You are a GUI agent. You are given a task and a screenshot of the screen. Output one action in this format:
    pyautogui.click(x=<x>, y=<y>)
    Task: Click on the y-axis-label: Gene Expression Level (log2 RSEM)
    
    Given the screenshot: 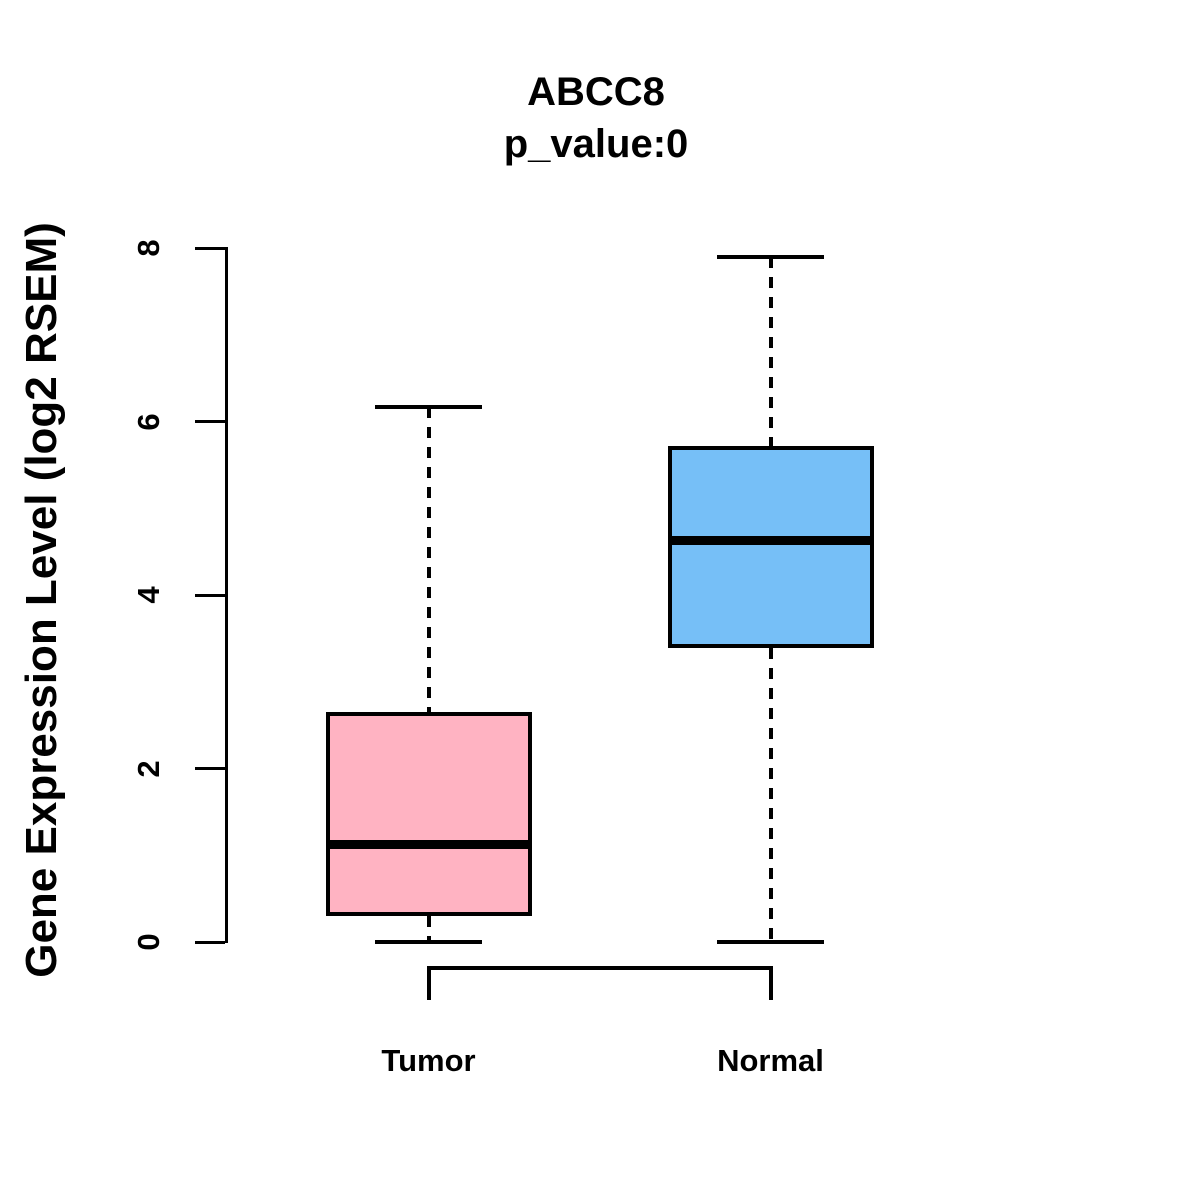 What is the action you would take?
    pyautogui.click(x=41, y=600)
    